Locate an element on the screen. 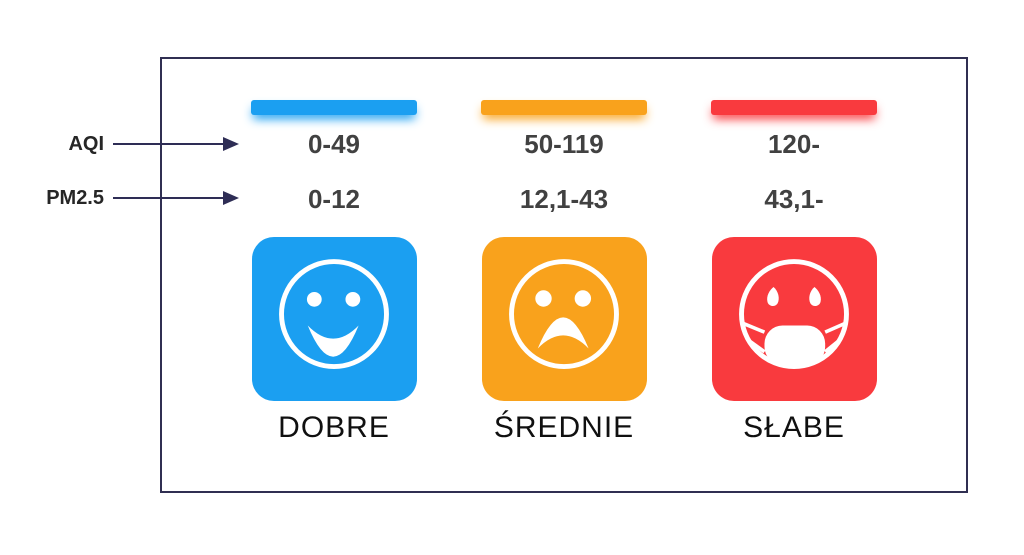 The image size is (1024, 555). category-column-poor: 120- 43,1- SŁABE is located at coordinates (794, 275).